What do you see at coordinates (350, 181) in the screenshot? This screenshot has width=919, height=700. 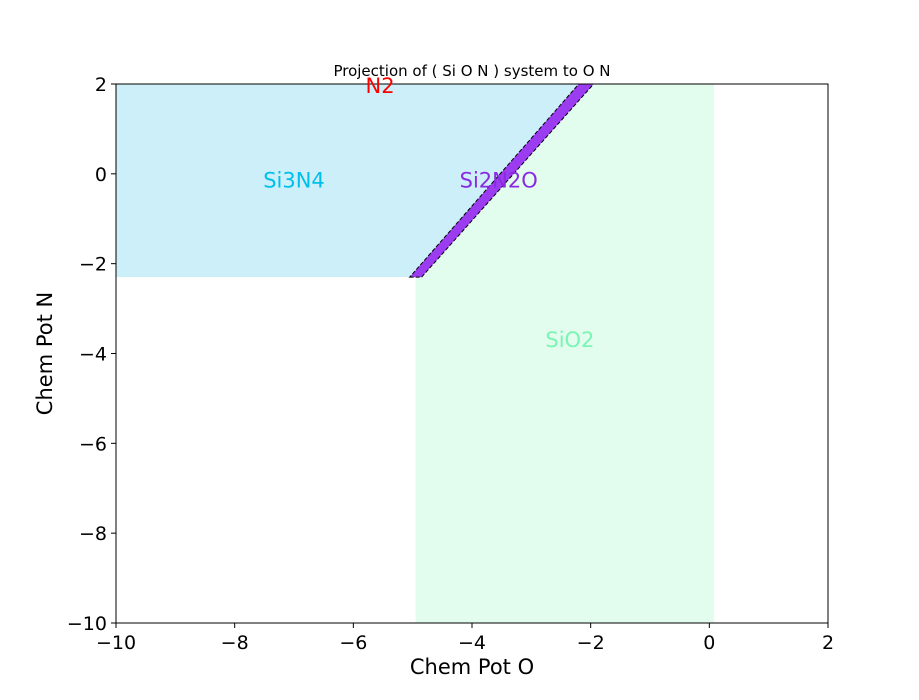 I see `region-si3n4` at bounding box center [350, 181].